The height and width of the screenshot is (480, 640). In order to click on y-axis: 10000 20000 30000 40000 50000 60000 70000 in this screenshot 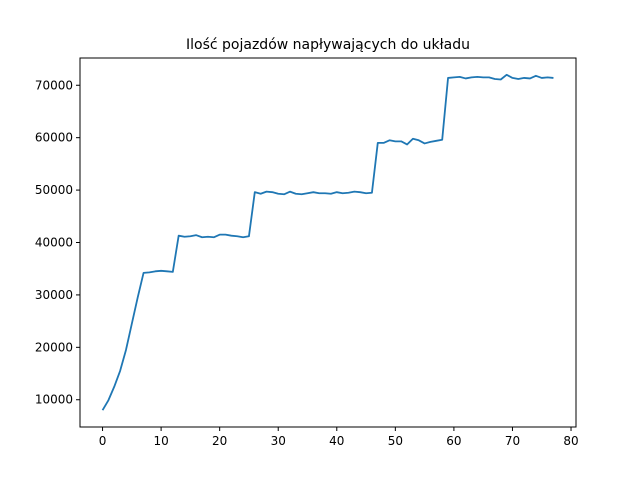, I will do `click(57, 242)`.